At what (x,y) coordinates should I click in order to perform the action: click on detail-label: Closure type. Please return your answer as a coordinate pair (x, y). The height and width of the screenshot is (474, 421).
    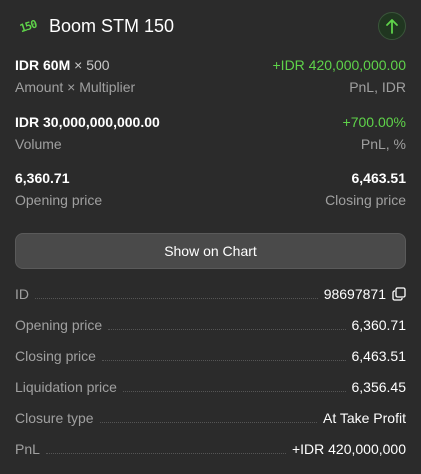
    Looking at the image, I should click on (54, 418).